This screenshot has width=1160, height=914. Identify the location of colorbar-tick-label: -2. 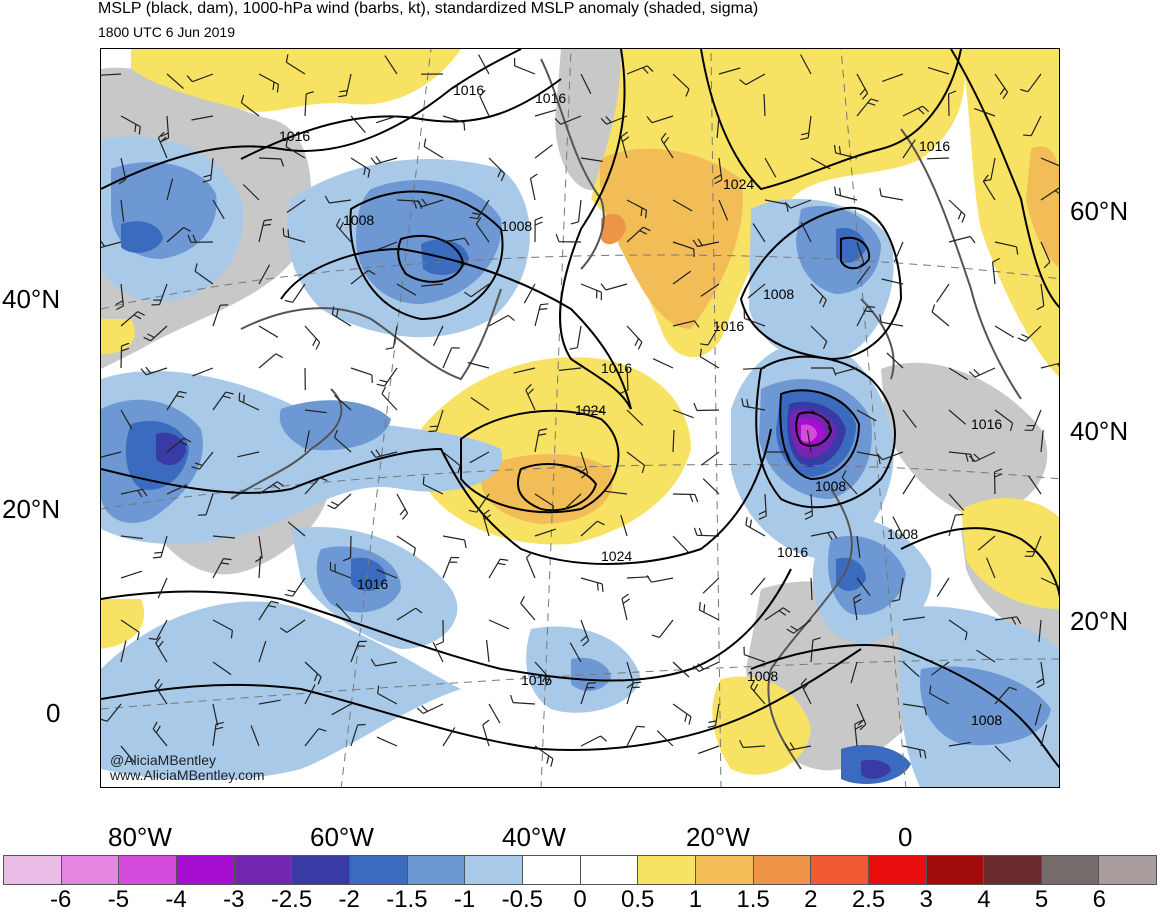
(349, 900).